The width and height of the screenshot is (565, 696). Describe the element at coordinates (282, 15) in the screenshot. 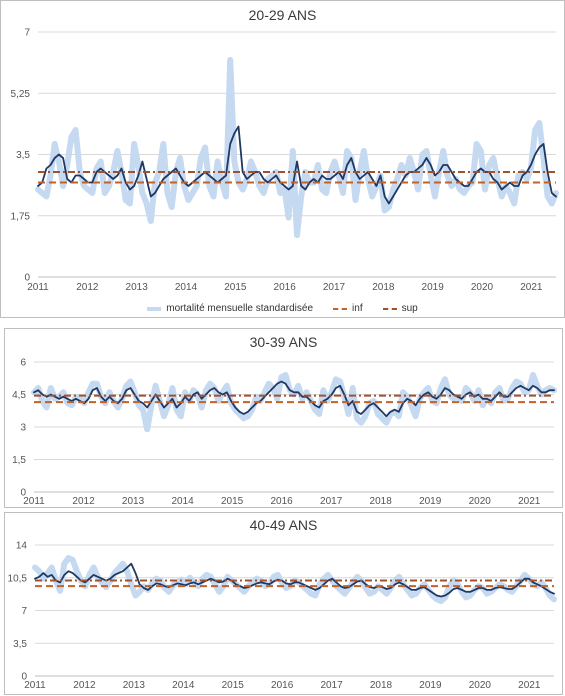

I see `chart-title: 20-29 ANS` at that location.